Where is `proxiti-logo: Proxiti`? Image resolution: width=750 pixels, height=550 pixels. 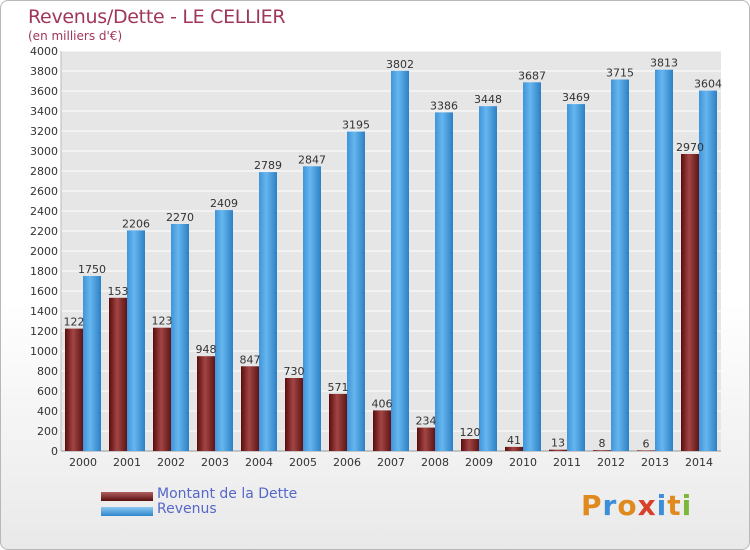
proxiti-logo: Proxiti is located at coordinates (636, 505).